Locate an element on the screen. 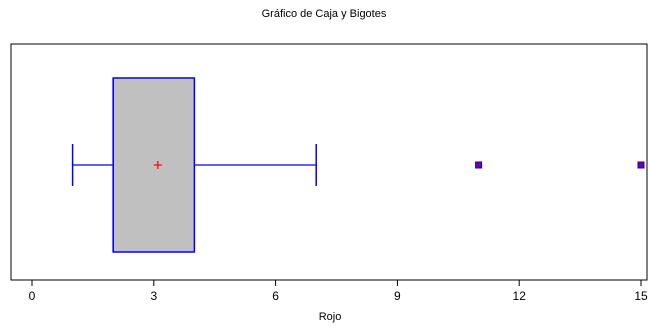 Image resolution: width=649 pixels, height=326 pixels. chart-title: Gráfico de Caja y Bigotes is located at coordinates (324, 14).